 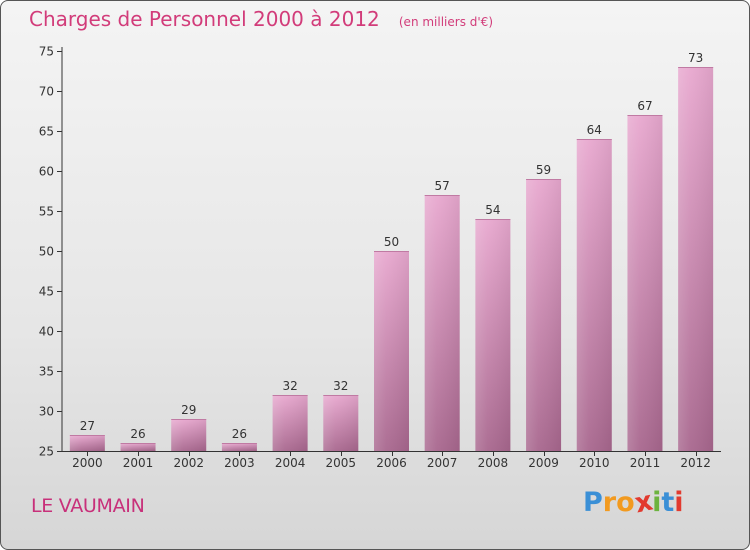 What do you see at coordinates (87, 463) in the screenshot?
I see `x-tick-label: 2000` at bounding box center [87, 463].